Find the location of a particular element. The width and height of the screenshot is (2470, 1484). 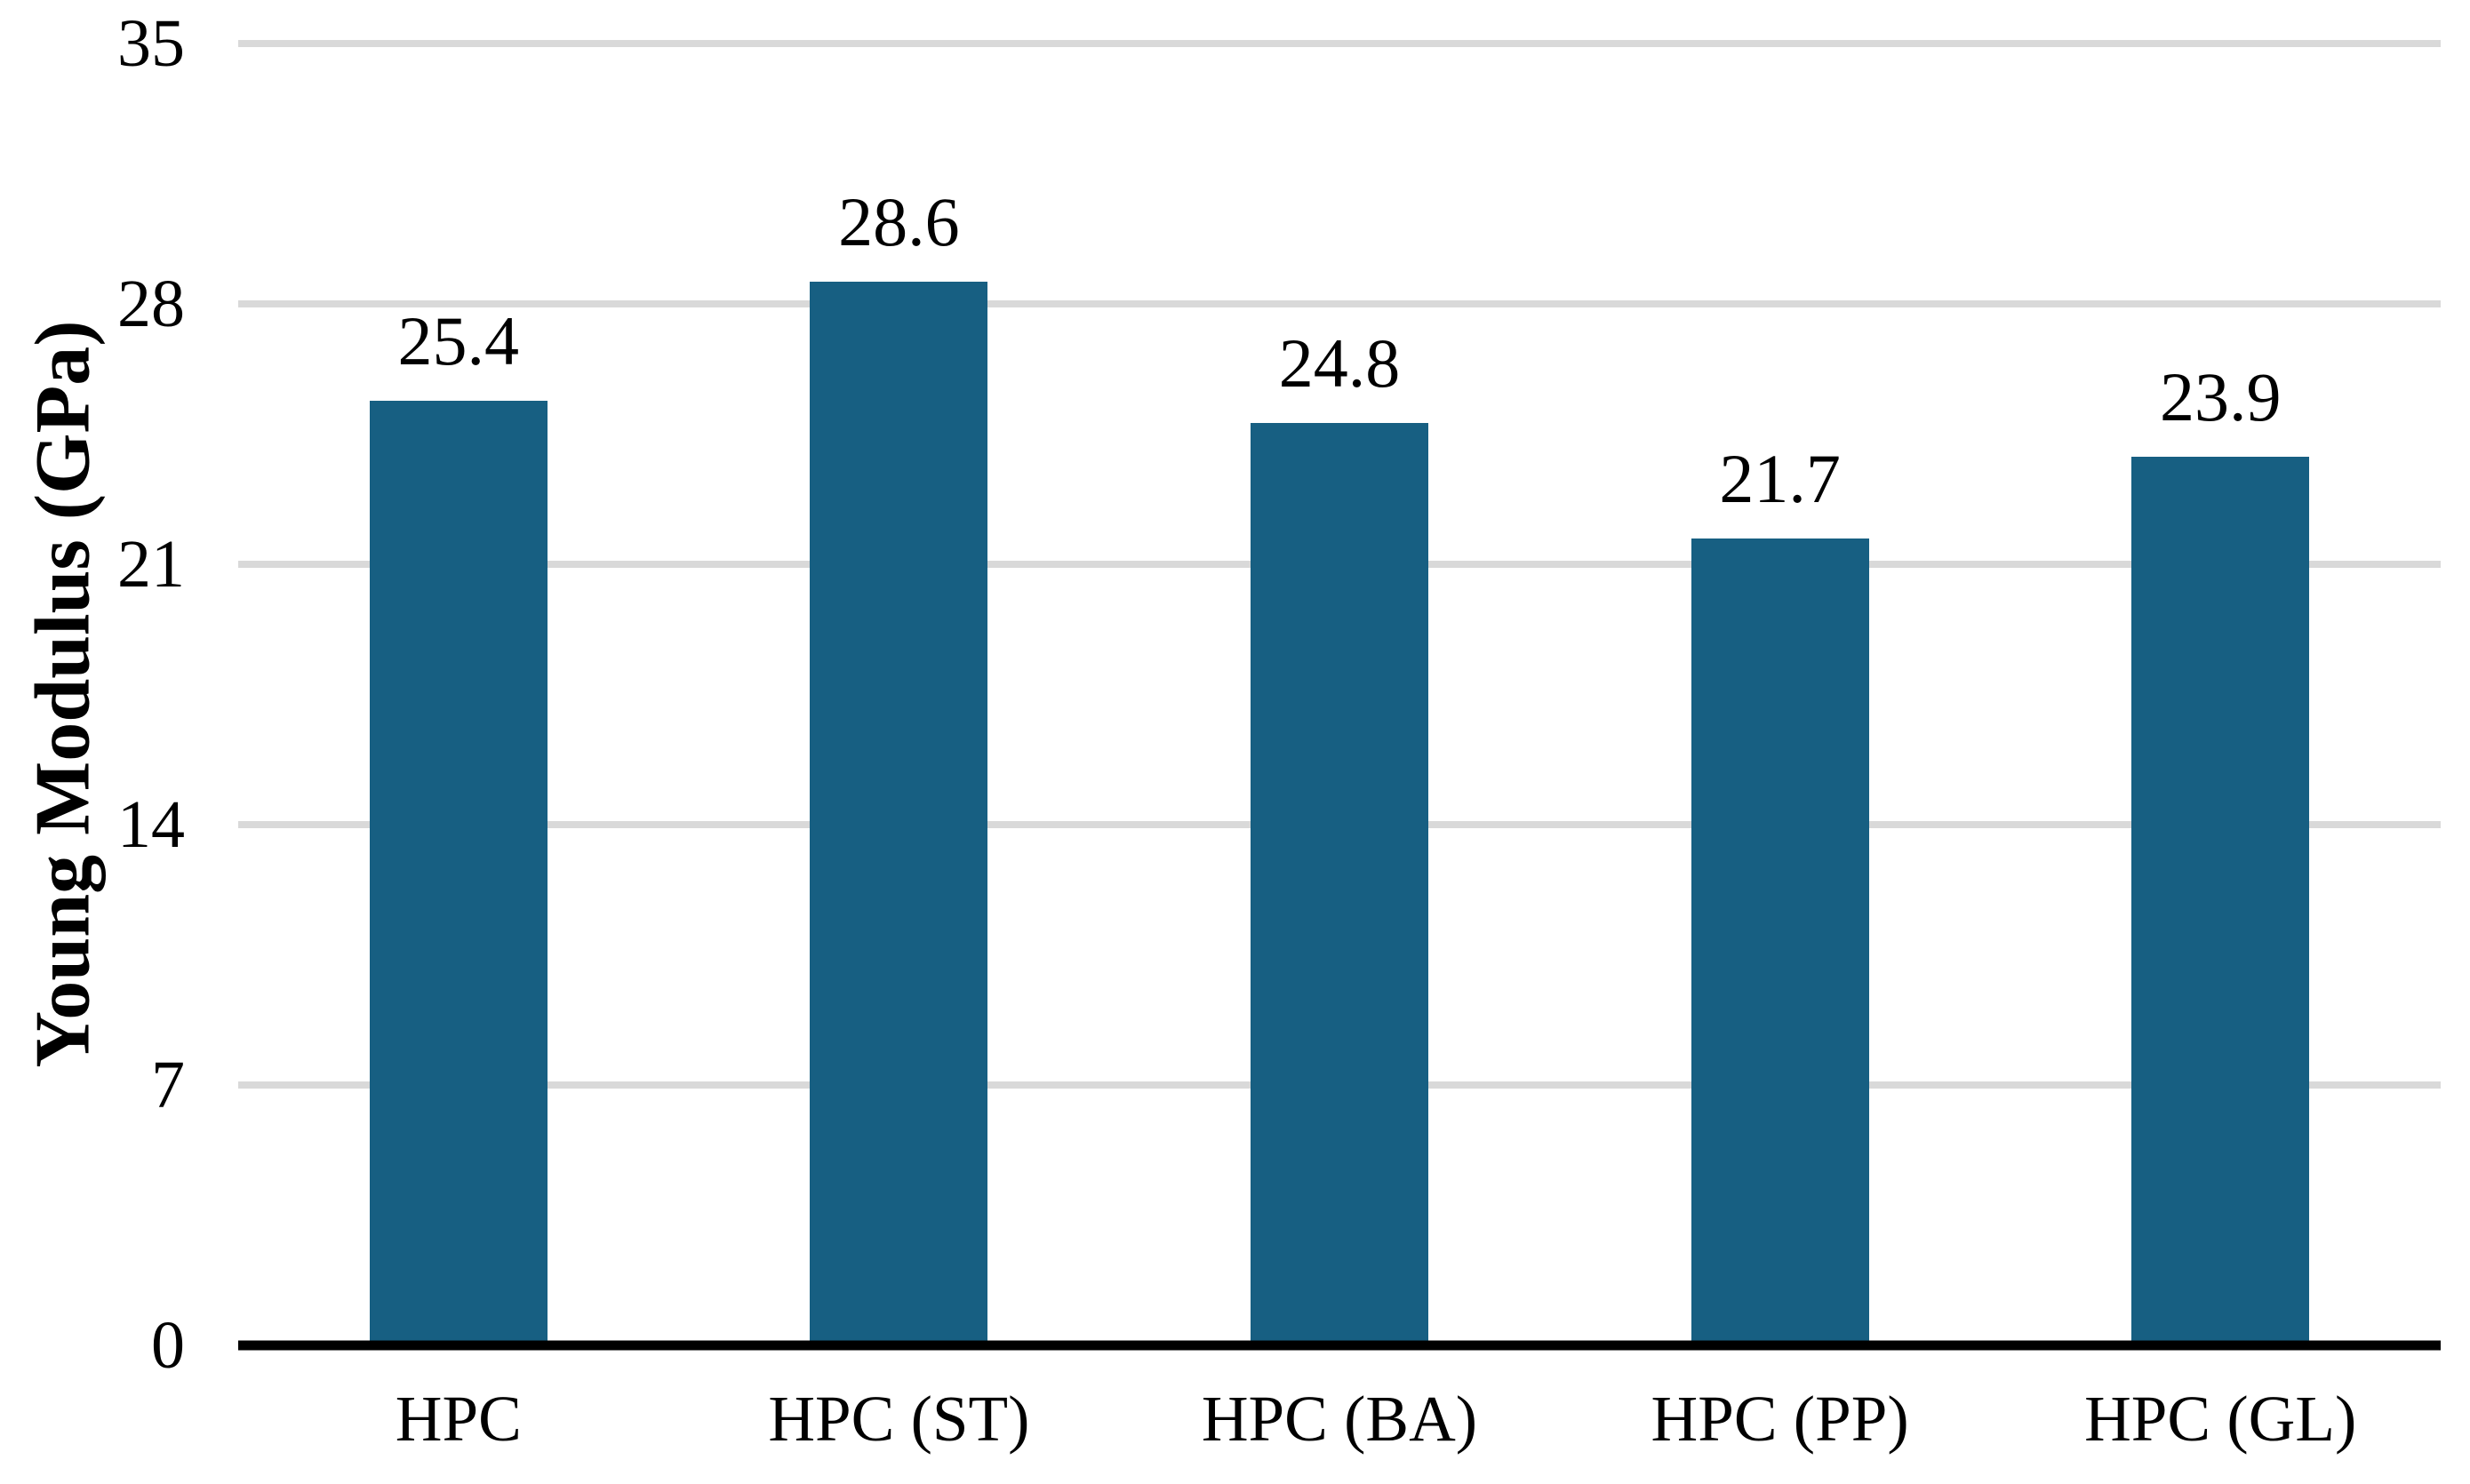

category-label-HPC (BA): HPC (BA) is located at coordinates (1339, 1419).